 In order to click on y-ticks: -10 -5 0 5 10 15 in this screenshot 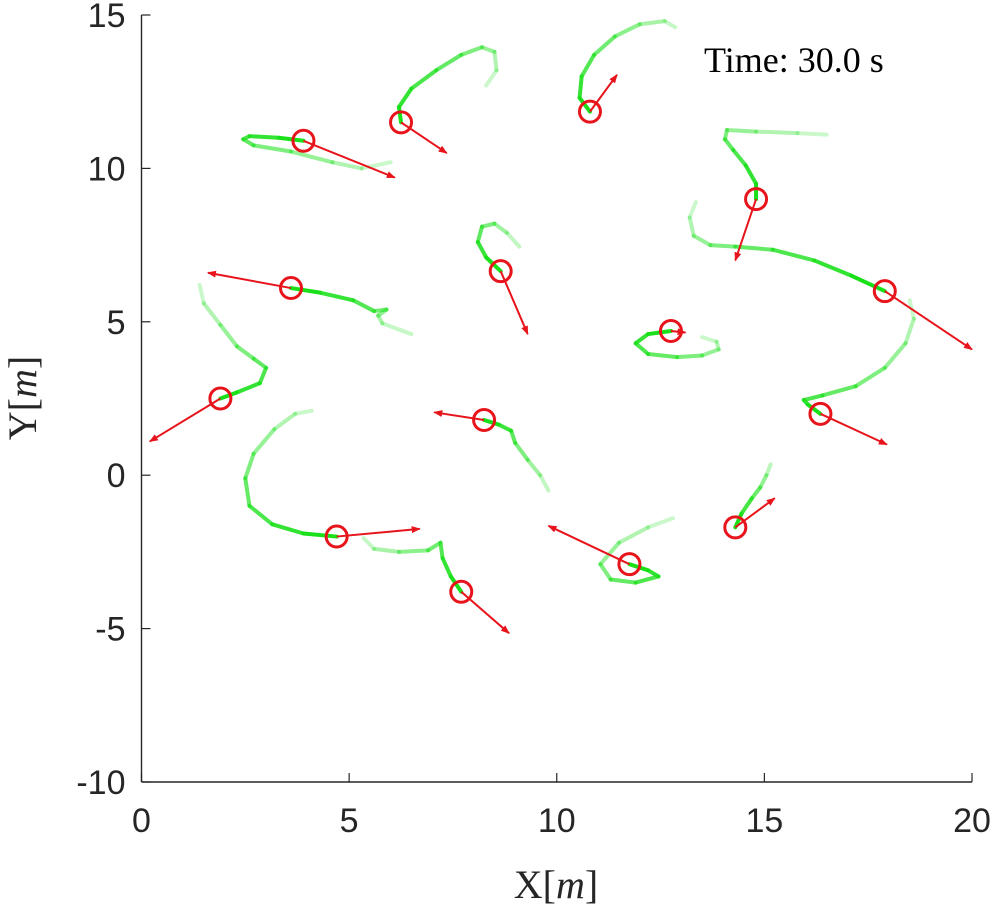, I will do `click(113, 401)`.